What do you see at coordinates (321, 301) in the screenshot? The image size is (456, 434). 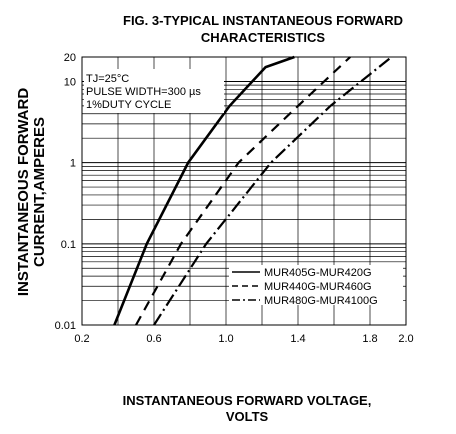 I see `legend-label-3: MUR480G-MUR4100G` at bounding box center [321, 301].